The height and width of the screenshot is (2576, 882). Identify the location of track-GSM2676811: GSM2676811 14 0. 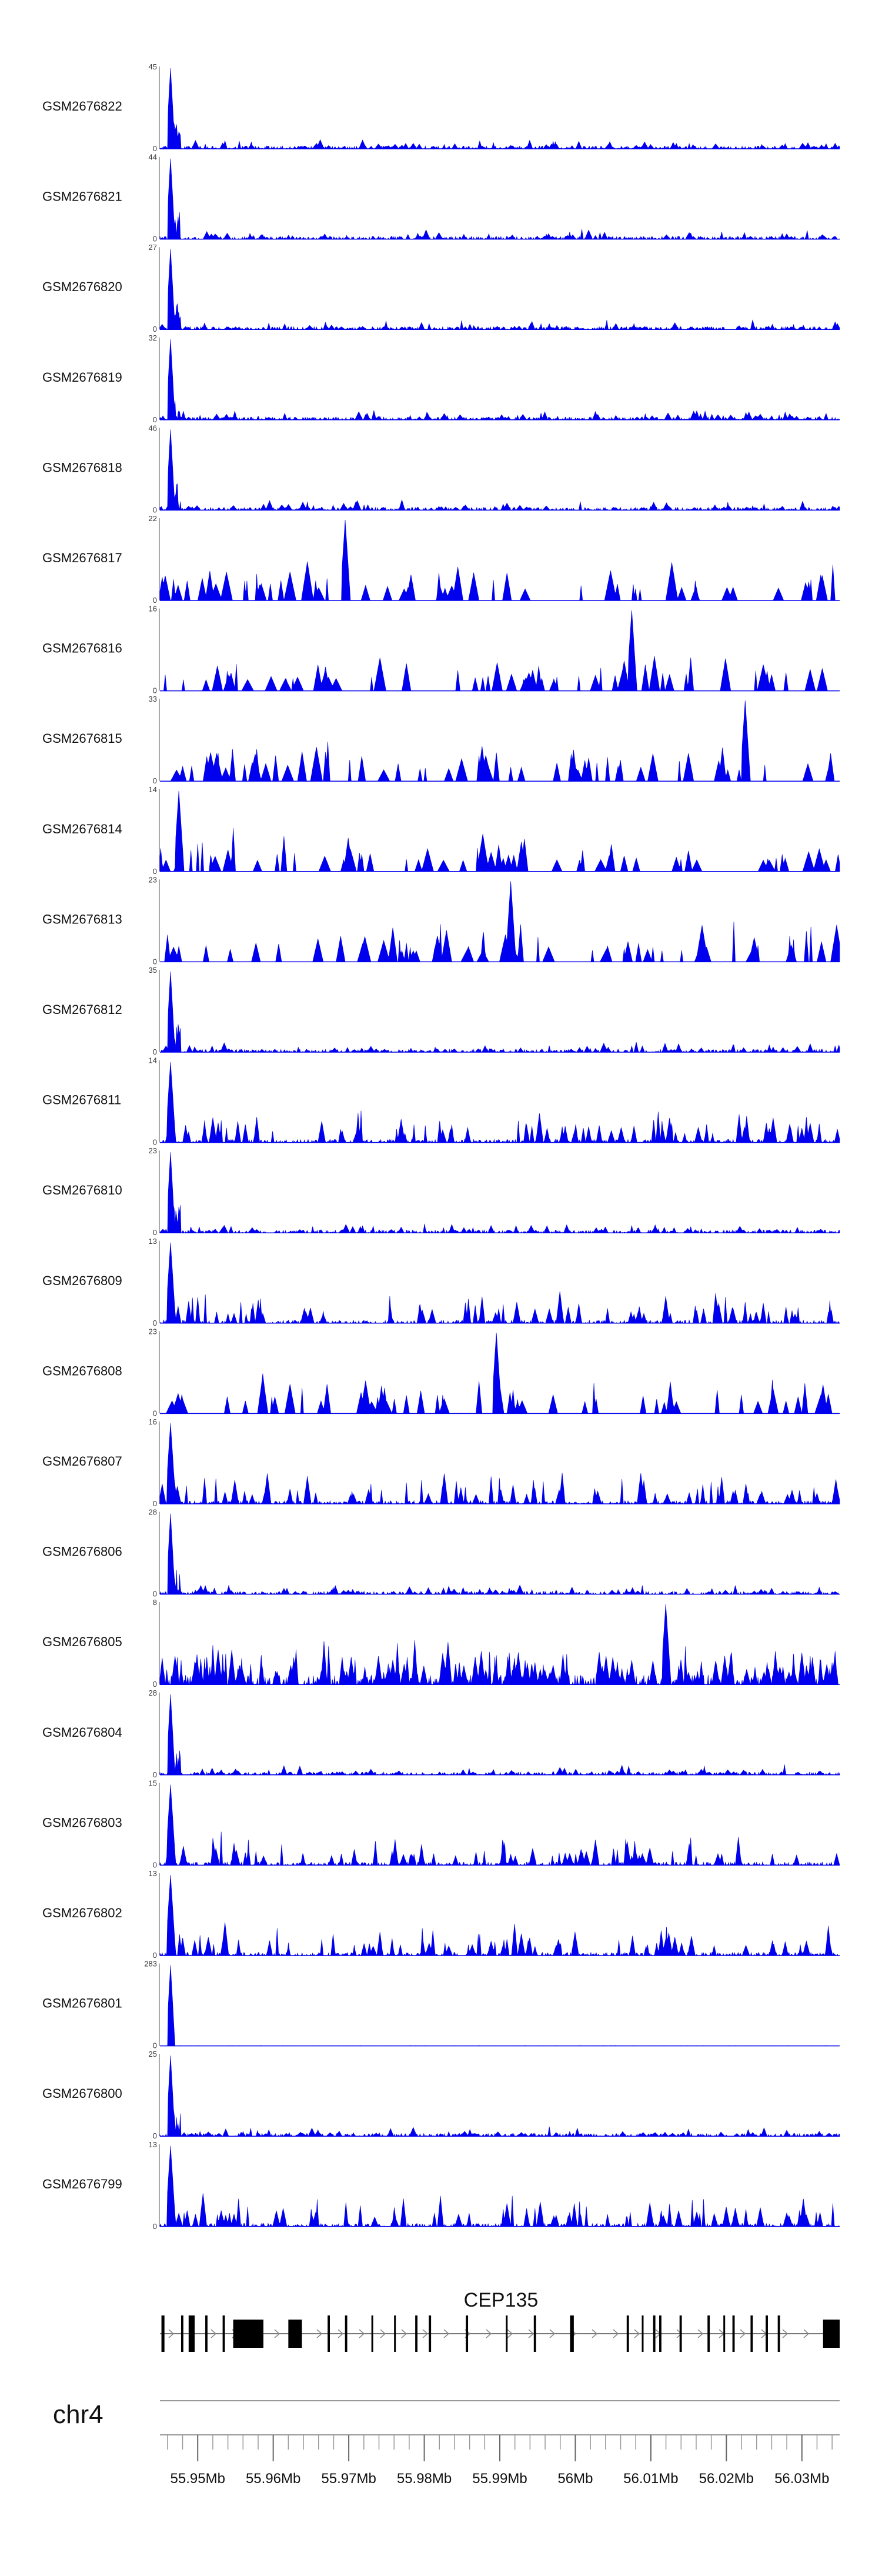
(441, 1101).